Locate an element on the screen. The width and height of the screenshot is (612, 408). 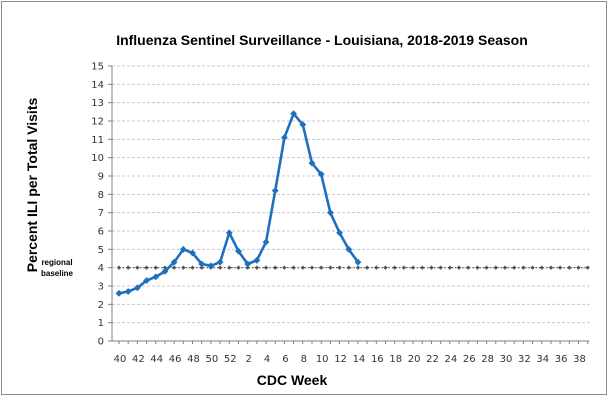
y-tick-label: 14 is located at coordinates (97, 85).